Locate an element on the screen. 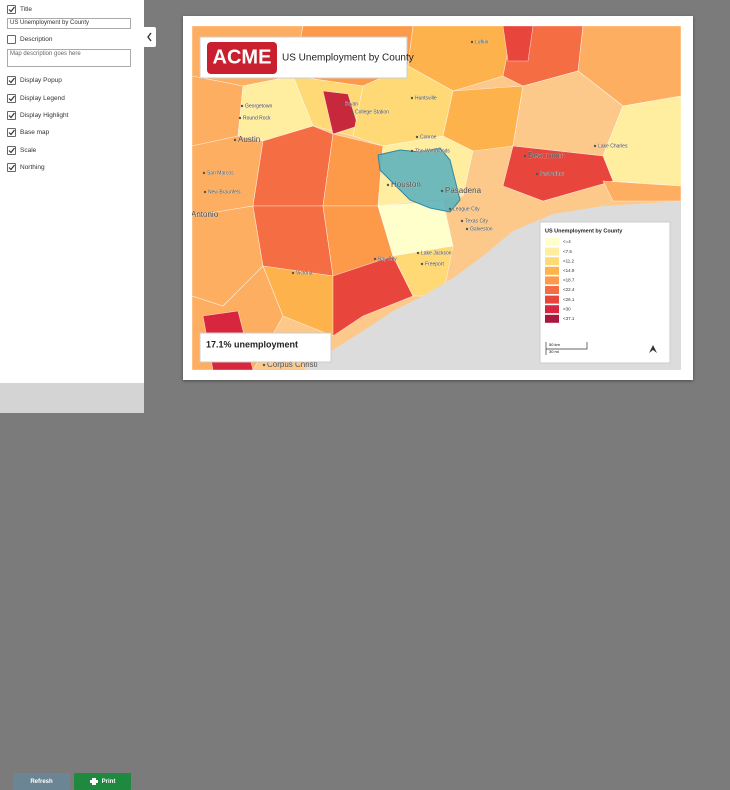  city-label: Austin is located at coordinates (249, 139).